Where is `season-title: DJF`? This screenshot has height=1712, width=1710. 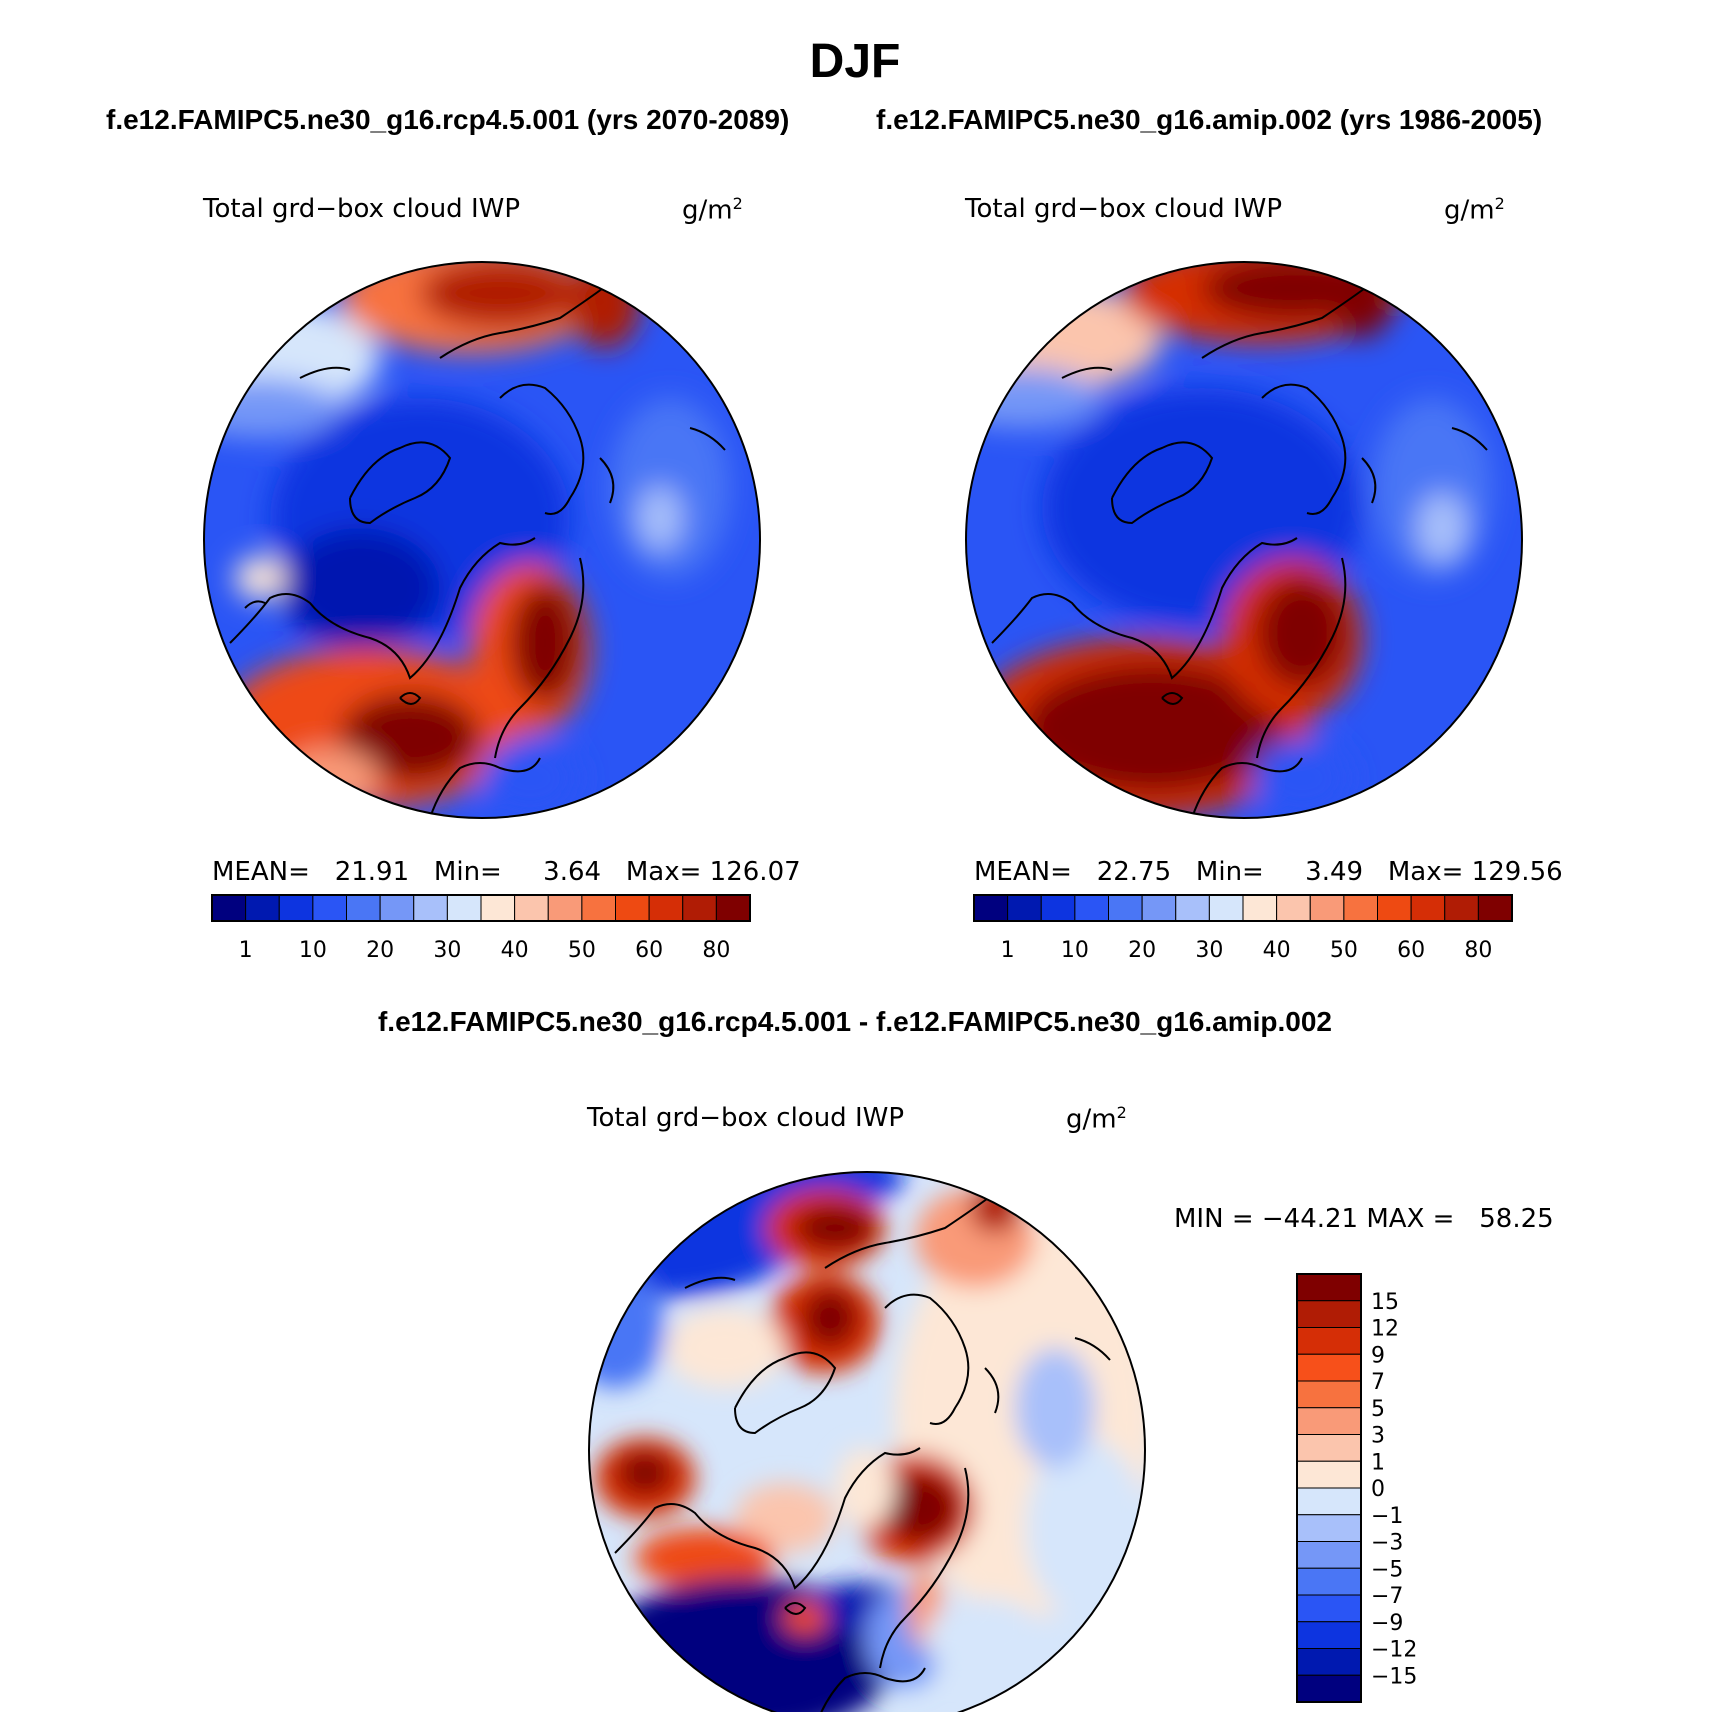
season-title: DJF is located at coordinates (855, 61).